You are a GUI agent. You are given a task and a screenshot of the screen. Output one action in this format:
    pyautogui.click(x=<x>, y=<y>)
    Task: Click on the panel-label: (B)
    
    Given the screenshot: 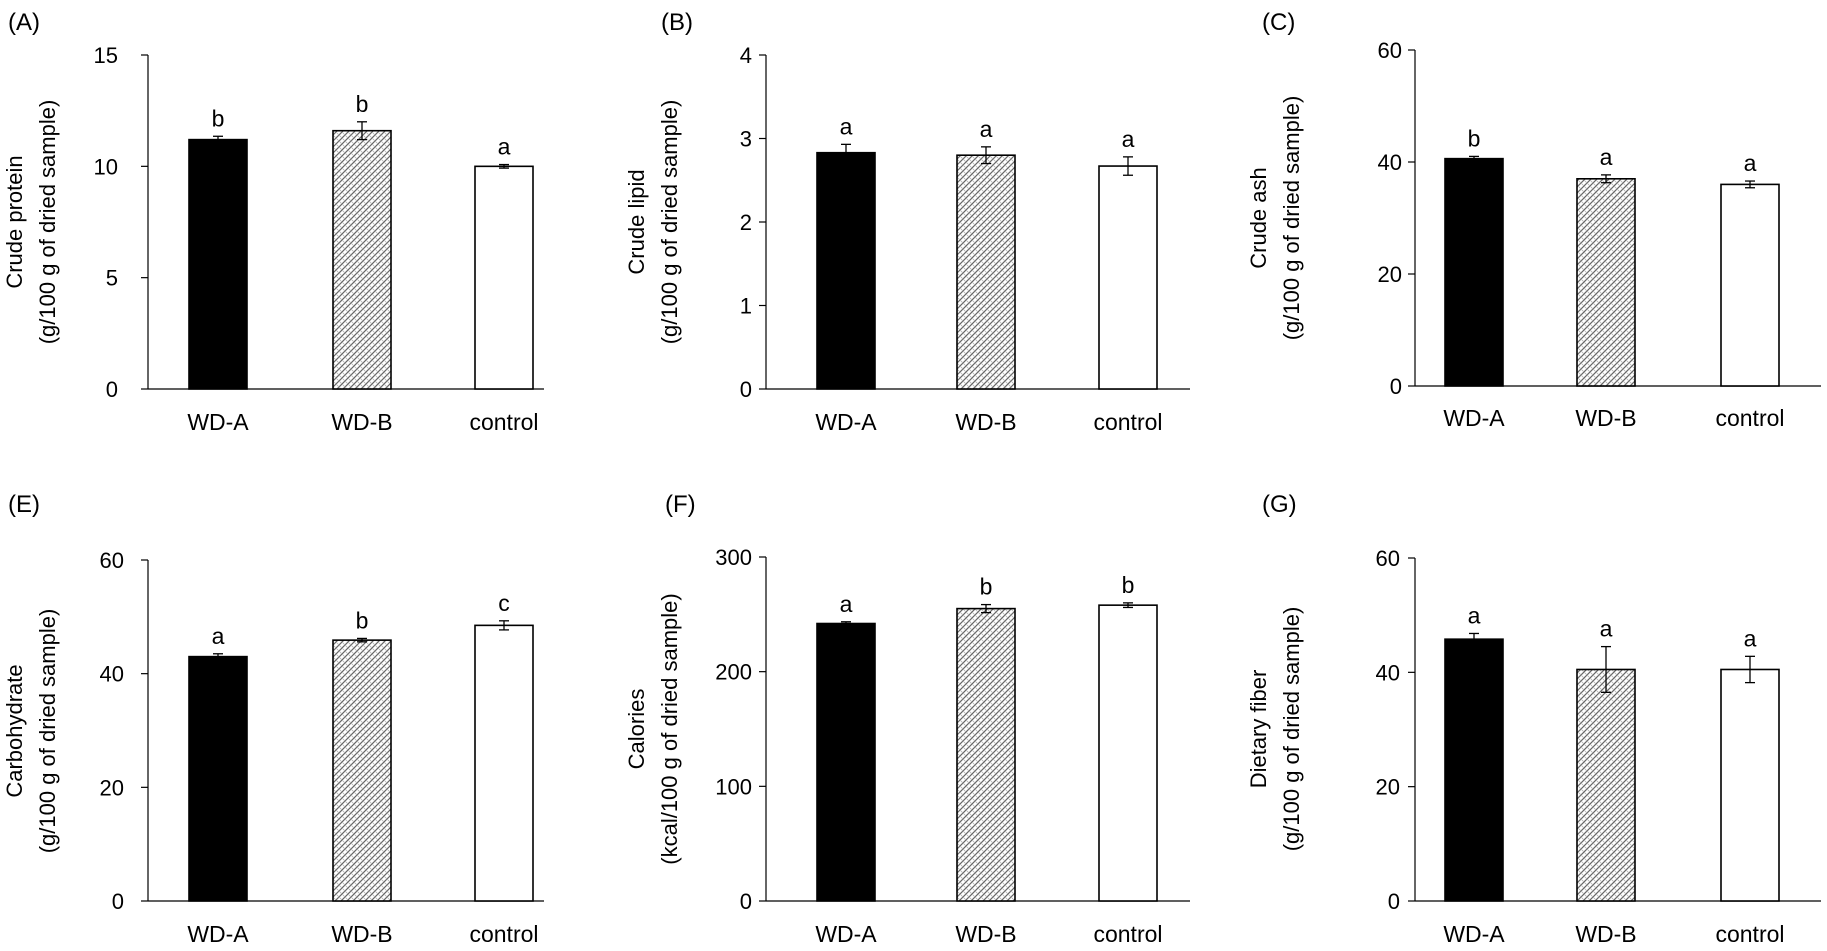 What is the action you would take?
    pyautogui.click(x=677, y=22)
    